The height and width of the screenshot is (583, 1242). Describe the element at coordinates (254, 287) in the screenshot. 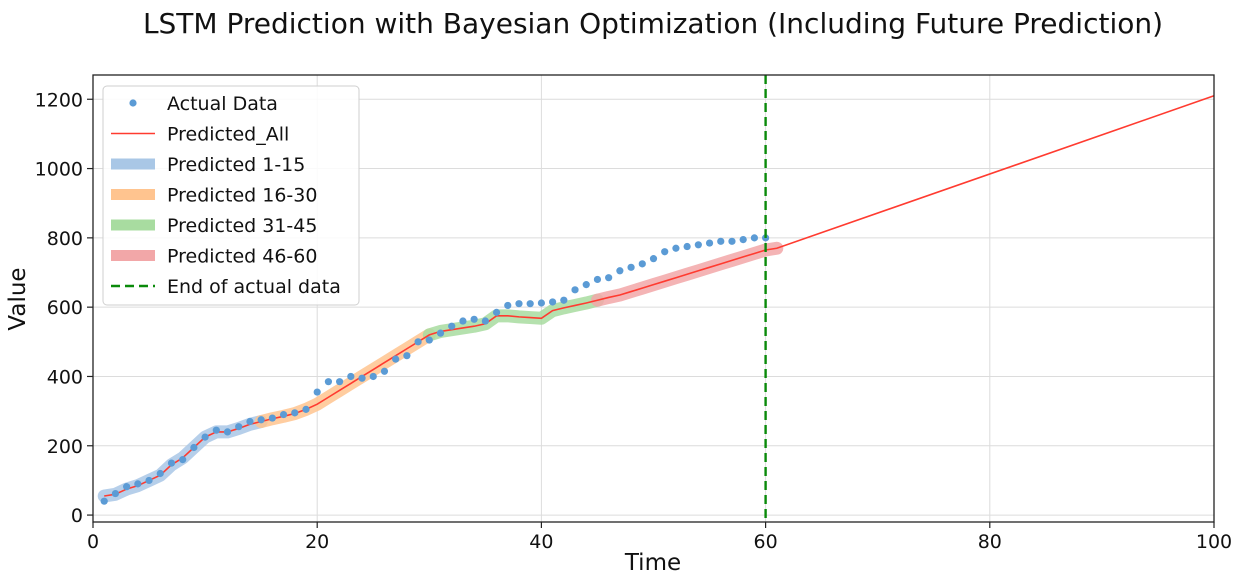

I see `legend-label: End of actual data` at that location.